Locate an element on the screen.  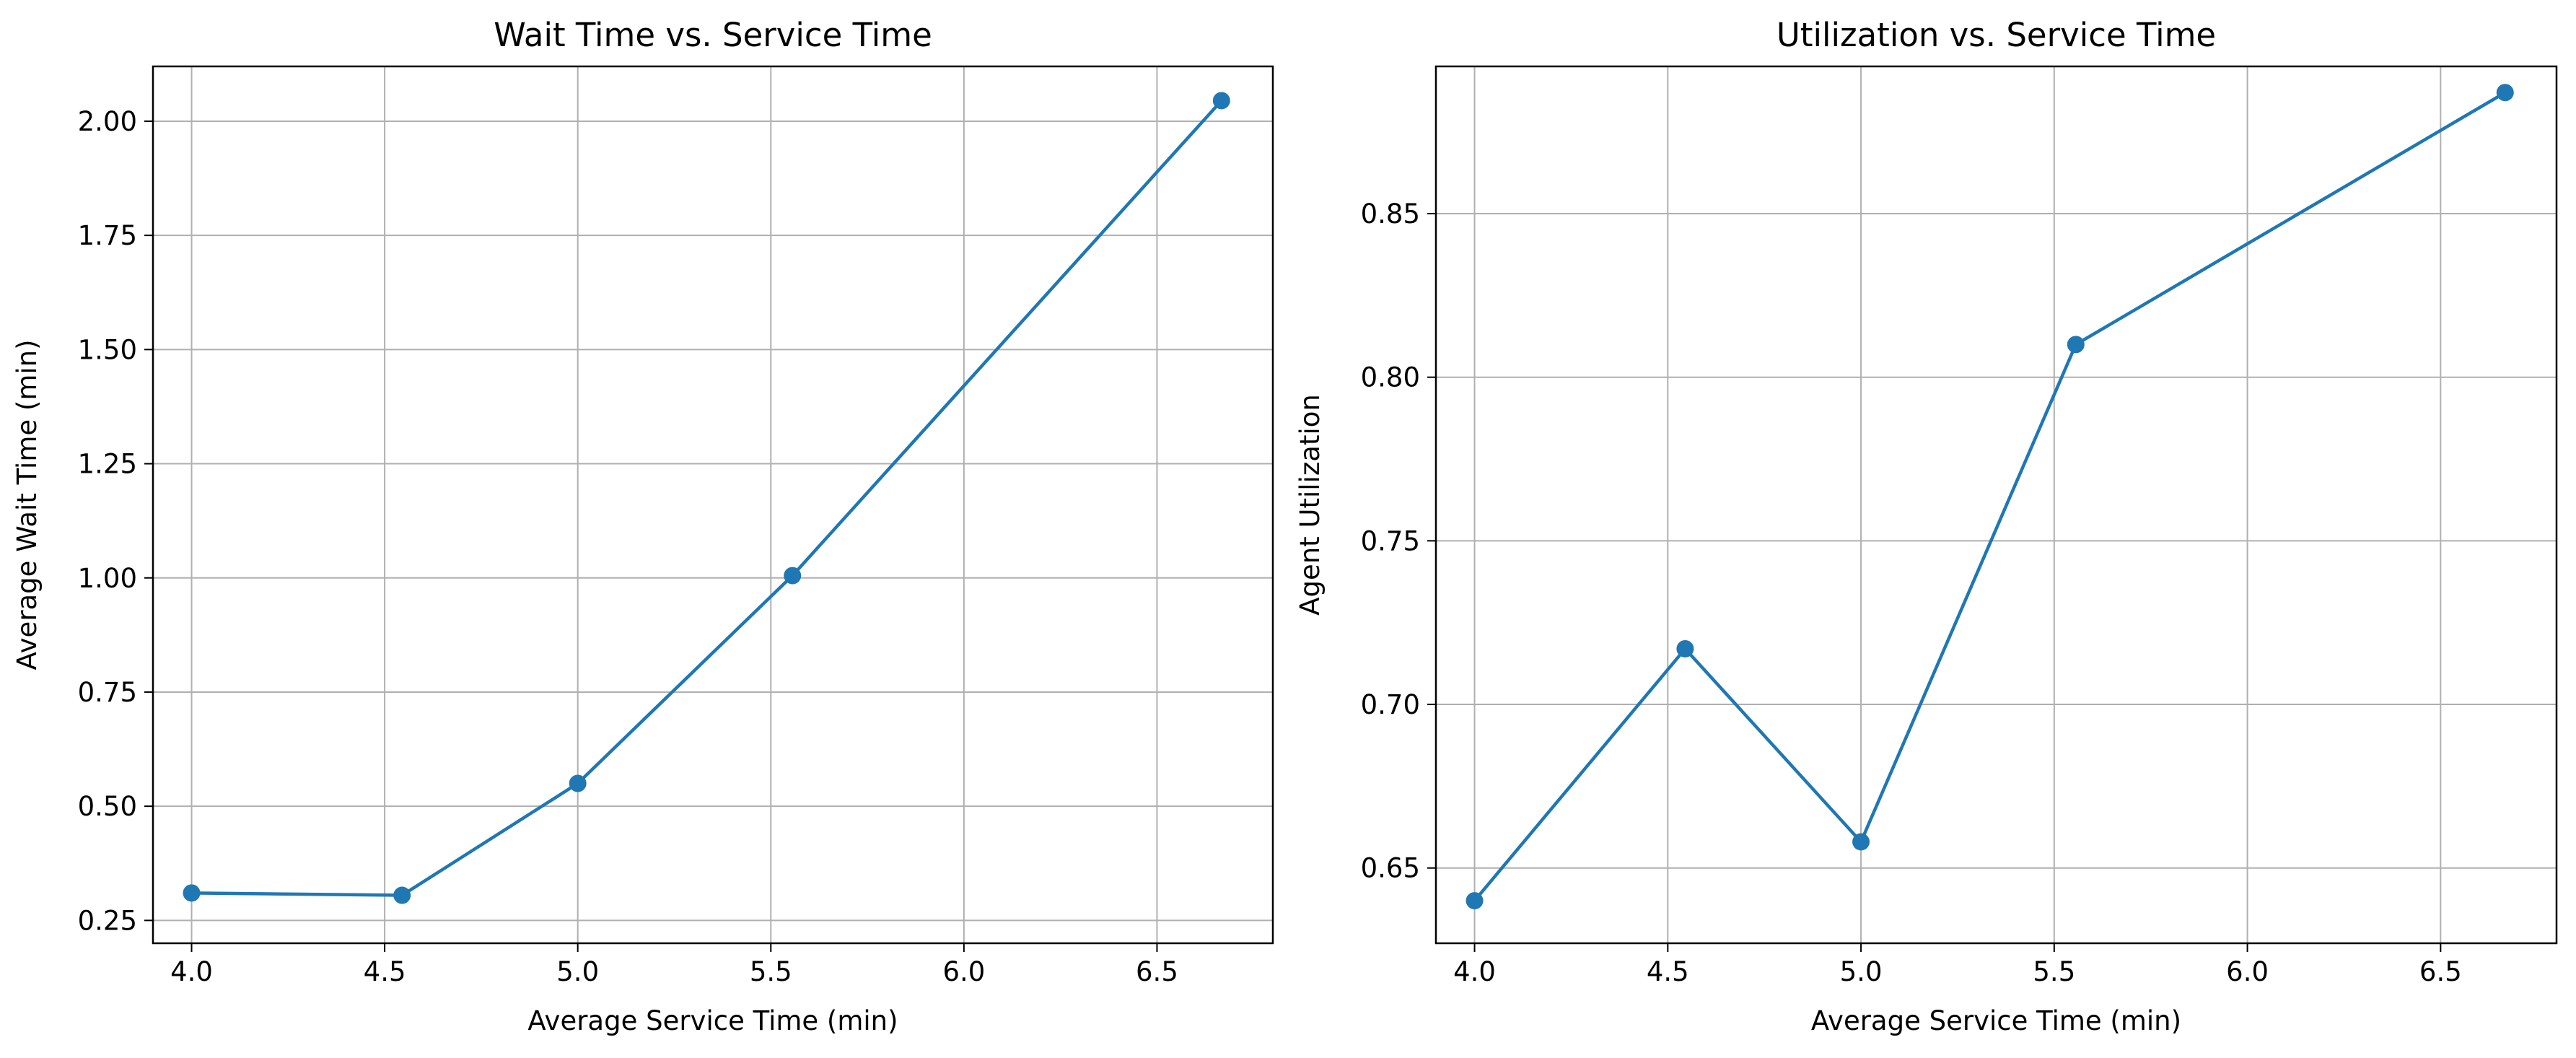
y-tick-label: 1.75 is located at coordinates (107, 235).